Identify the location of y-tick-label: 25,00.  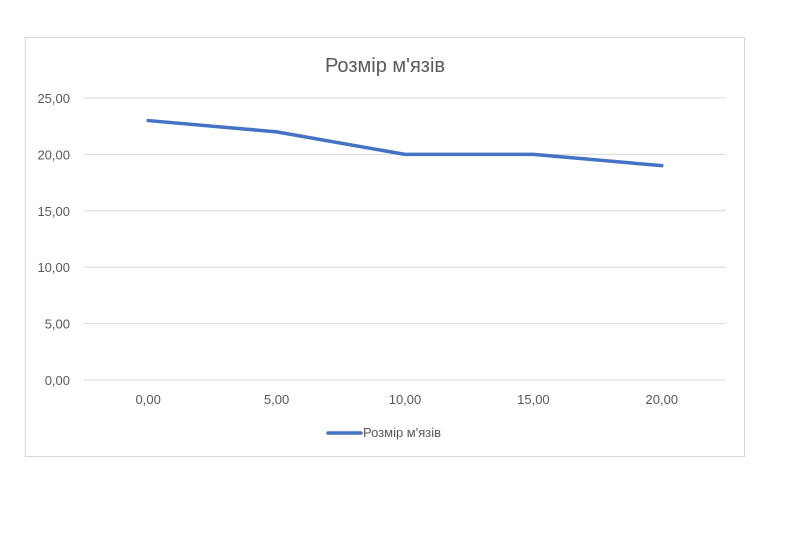
(53, 98).